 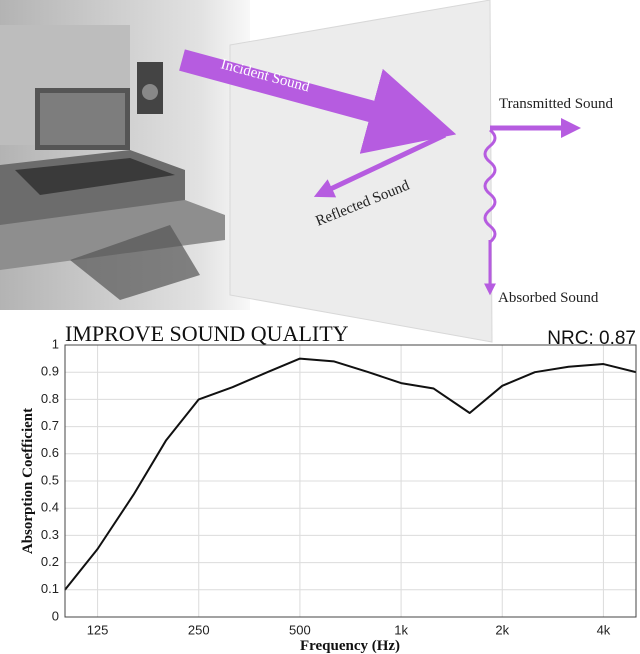 I want to click on x-axis-label: Frequency (Hz), so click(x=350, y=646).